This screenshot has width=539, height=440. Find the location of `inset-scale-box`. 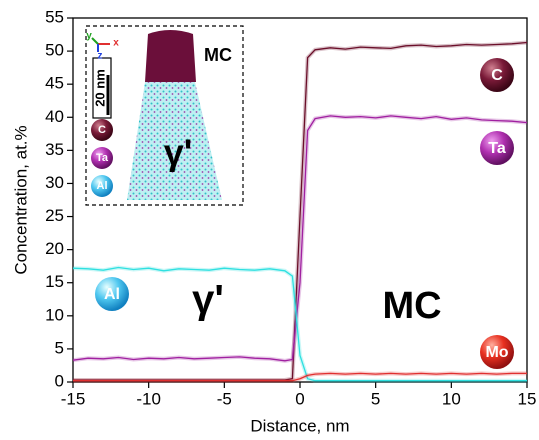

inset-scale-box is located at coordinates (102, 88).